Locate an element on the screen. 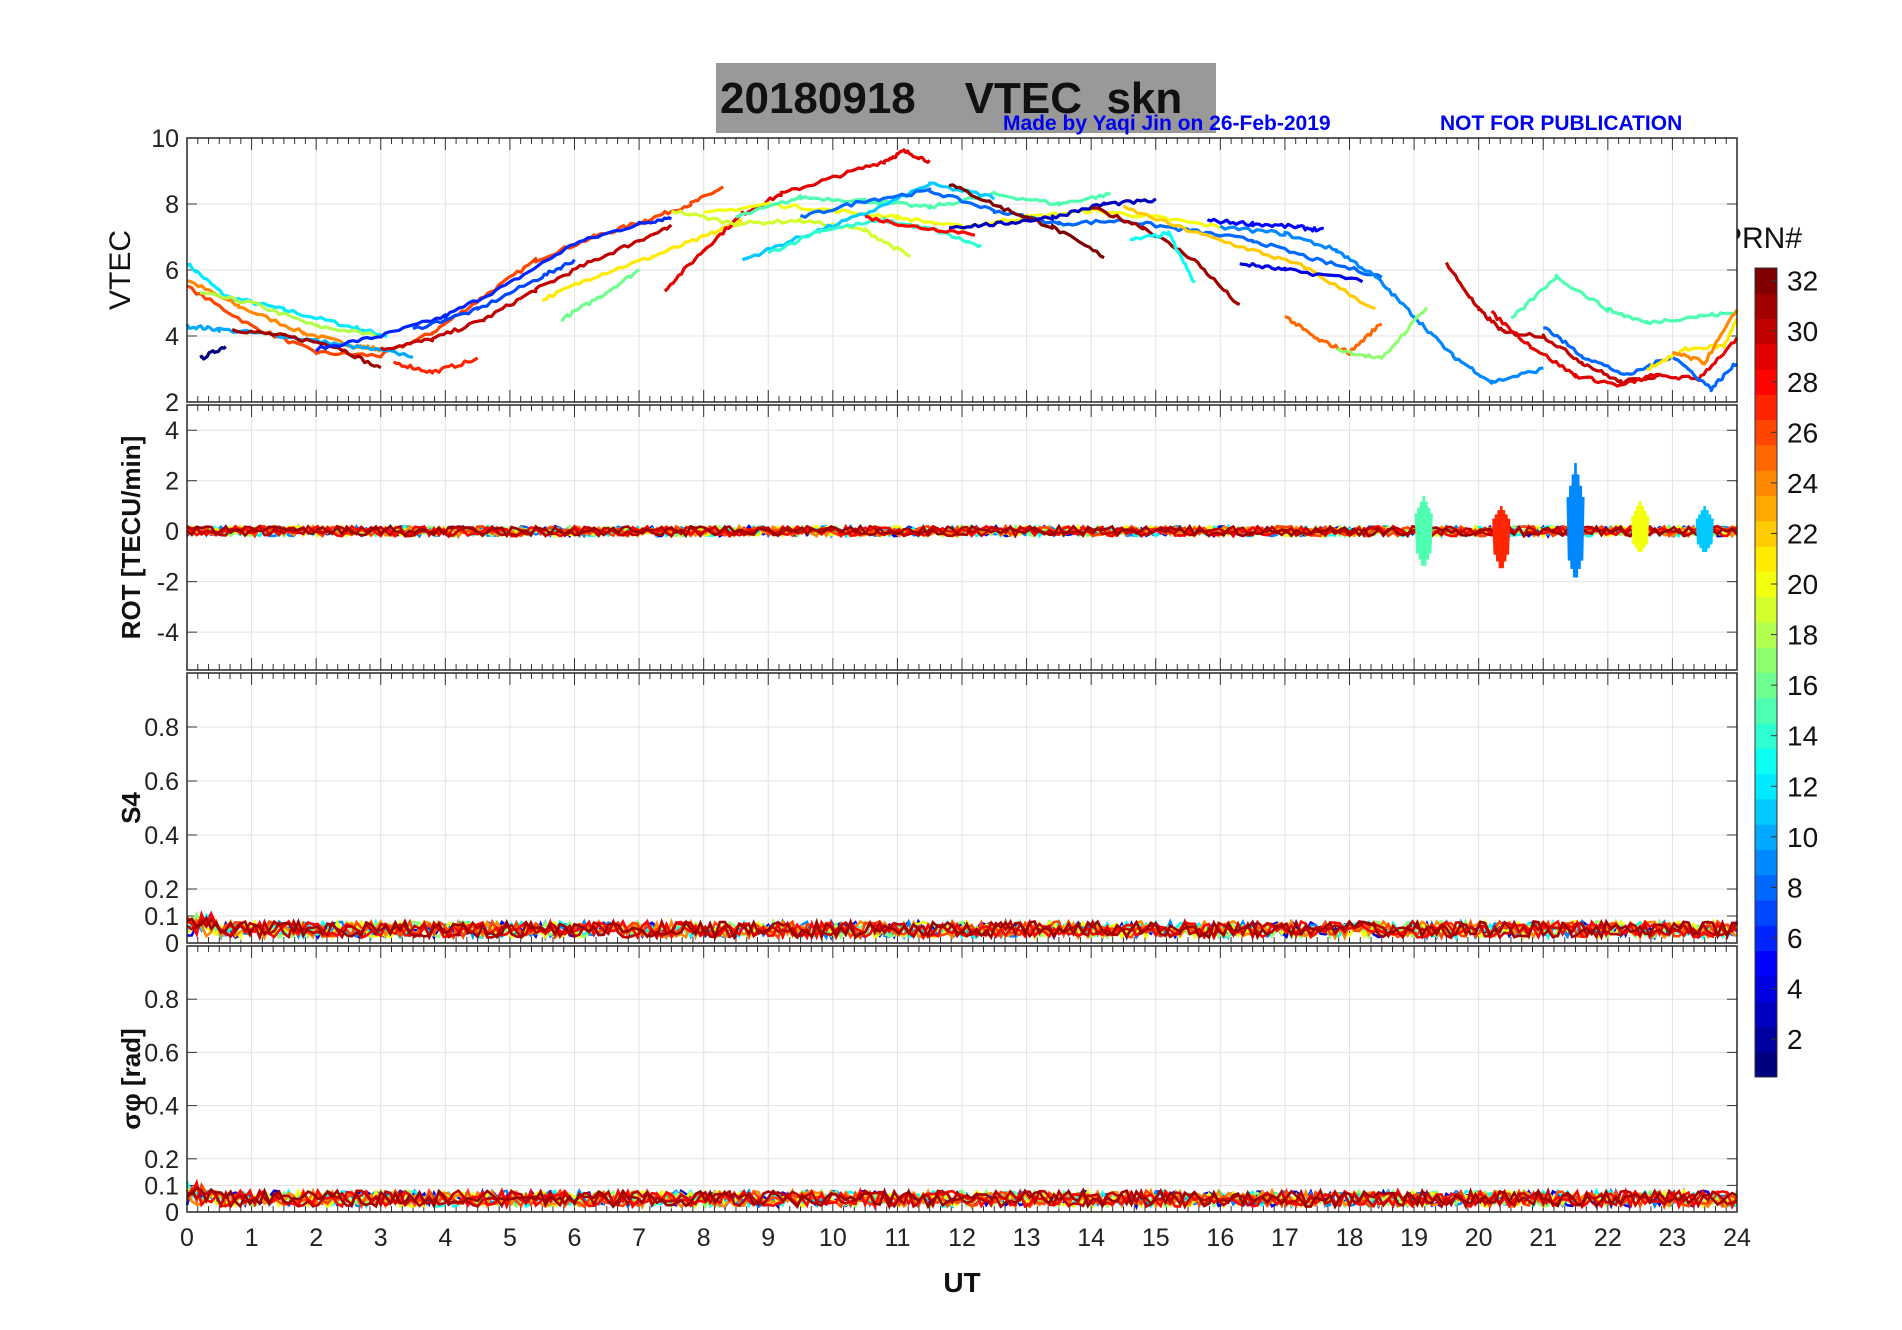  colorbar-tick-label: 26 is located at coordinates (1802, 432).